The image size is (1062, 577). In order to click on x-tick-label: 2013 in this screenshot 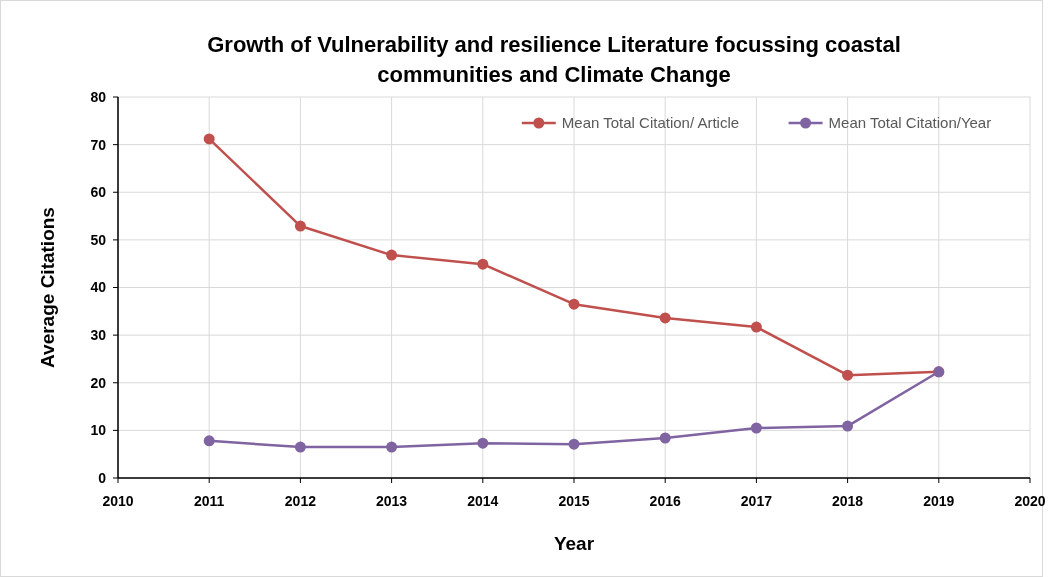, I will do `click(392, 501)`.